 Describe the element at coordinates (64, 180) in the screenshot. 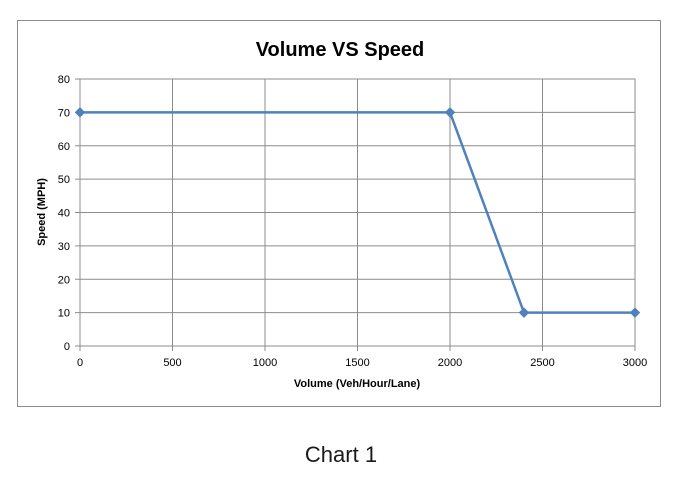

I see `y-tick-label: 50` at that location.